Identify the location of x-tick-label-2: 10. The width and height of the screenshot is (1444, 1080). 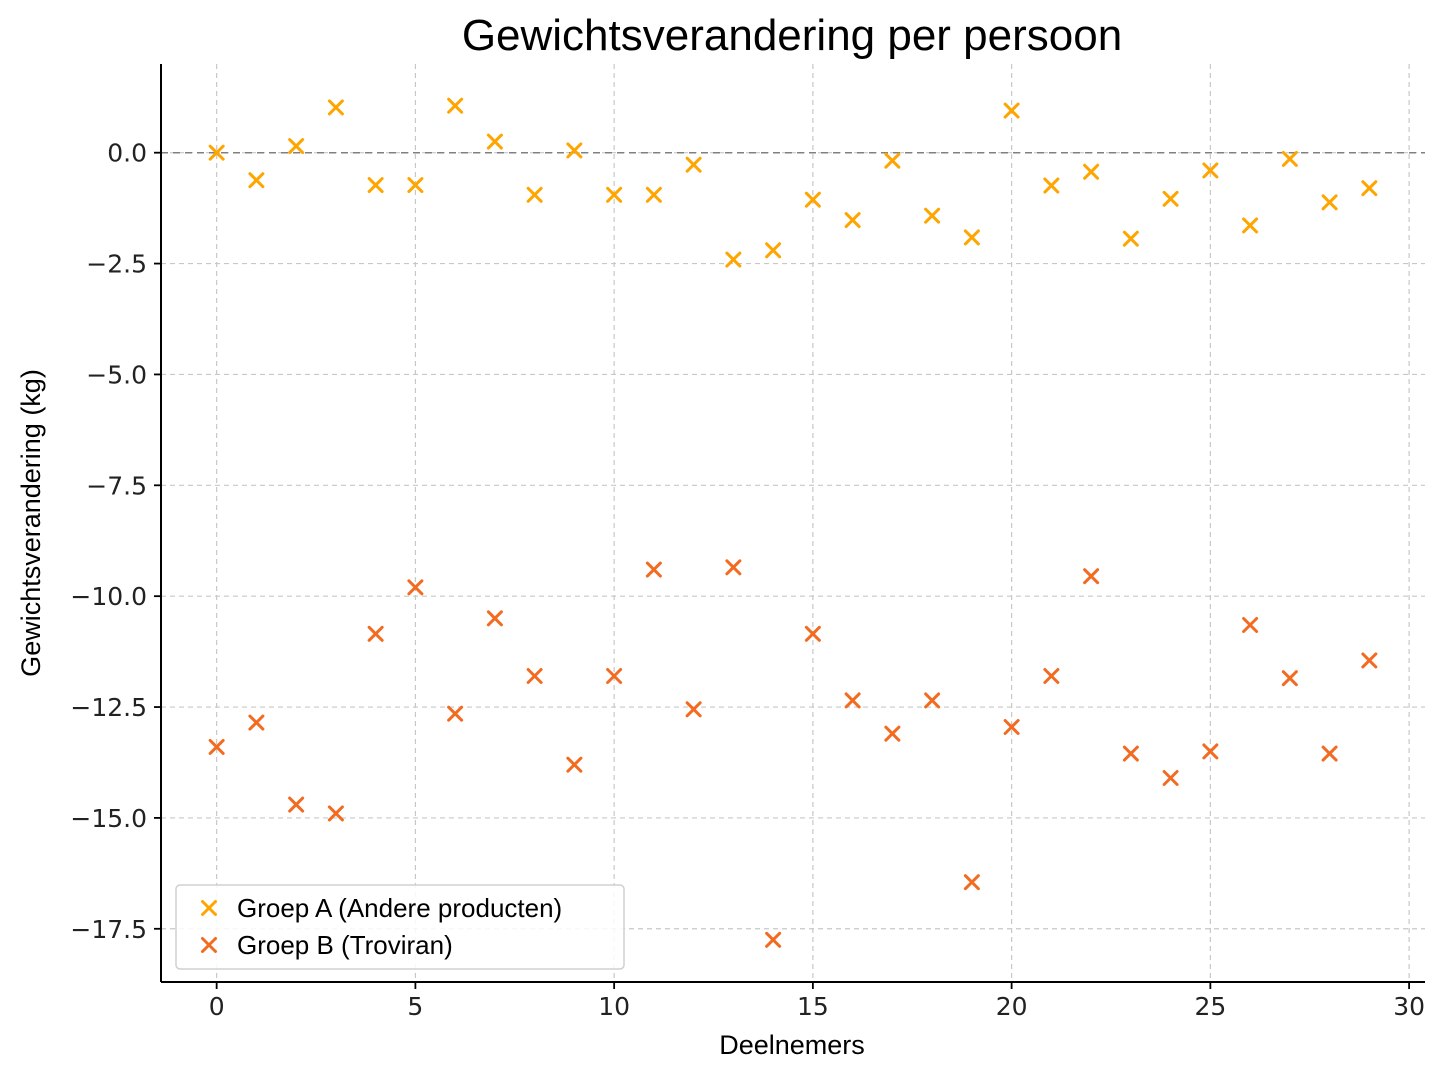
(614, 1006).